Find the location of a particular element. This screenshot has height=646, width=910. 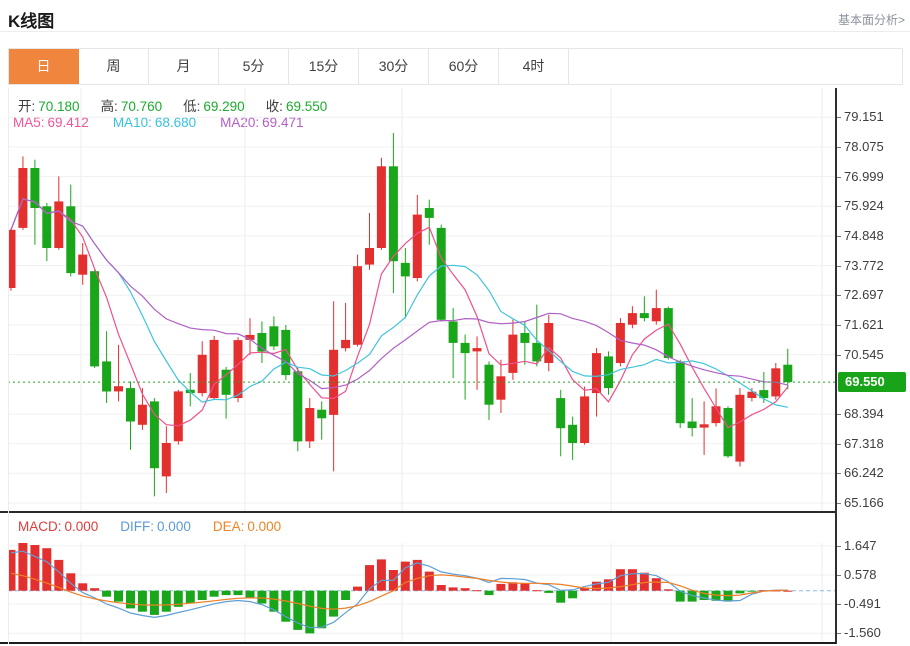

macd-chart is located at coordinates (421, 593).